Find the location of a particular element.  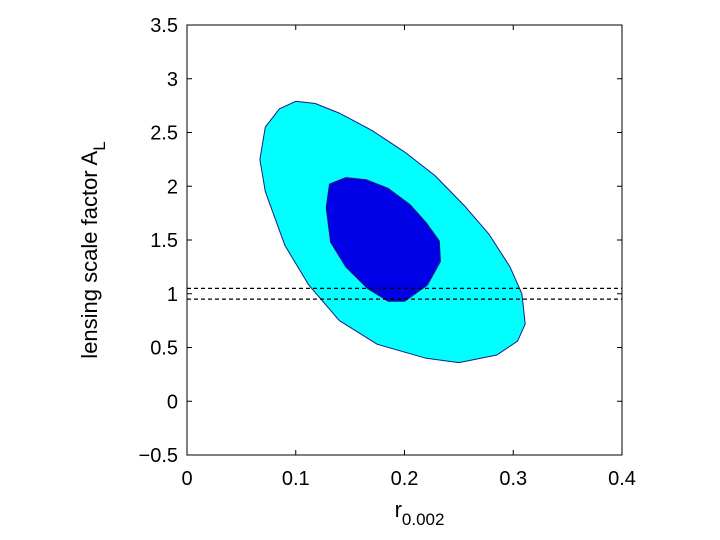

y-tick-label: 2 is located at coordinates (172, 187).